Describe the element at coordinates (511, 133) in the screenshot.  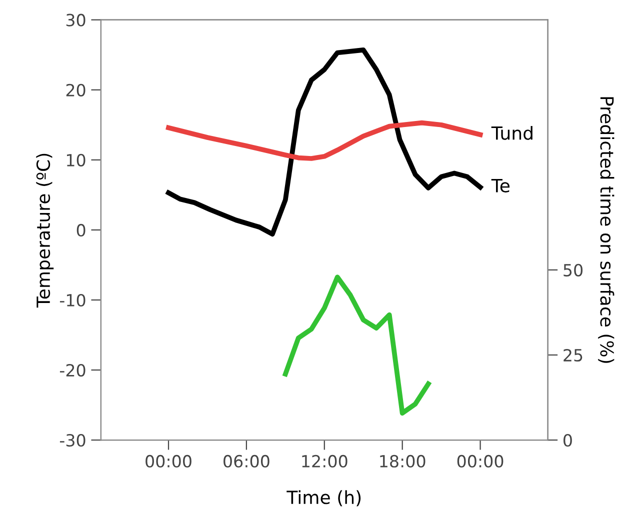
I see `series-label: Tund` at that location.